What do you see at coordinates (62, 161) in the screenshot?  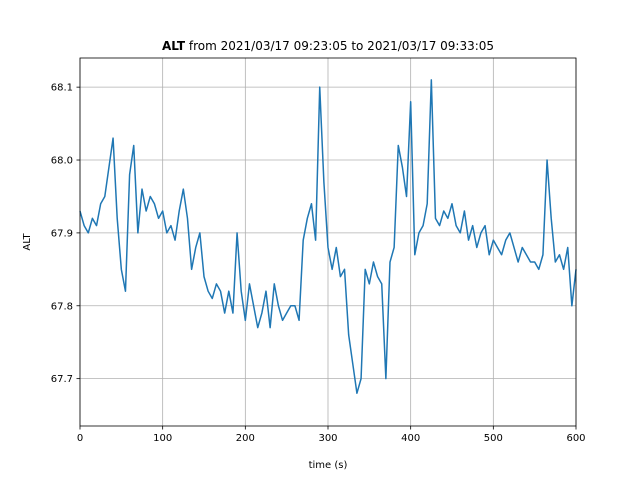 I see `y-tick-label: 68.0` at bounding box center [62, 161].